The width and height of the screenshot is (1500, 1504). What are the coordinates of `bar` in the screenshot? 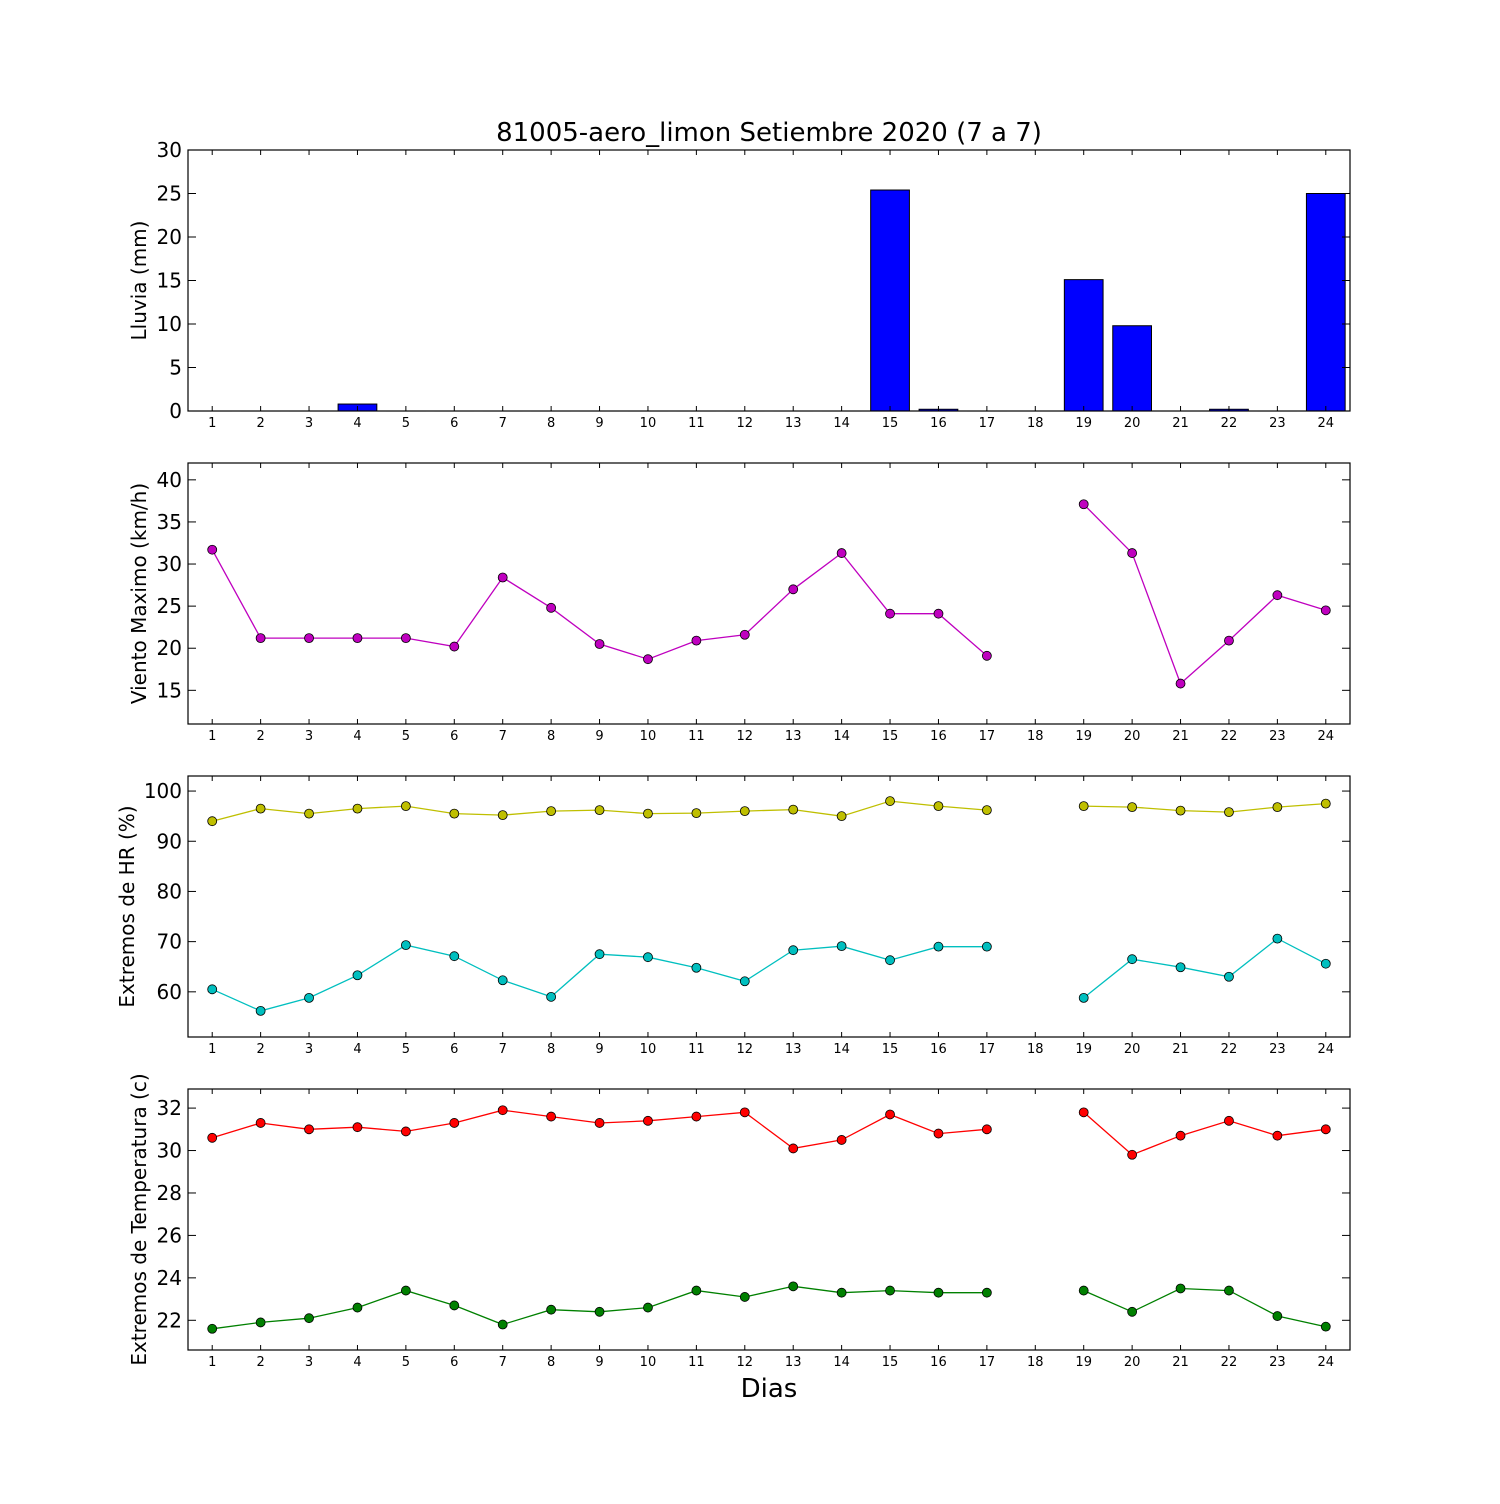 It's located at (1083, 345).